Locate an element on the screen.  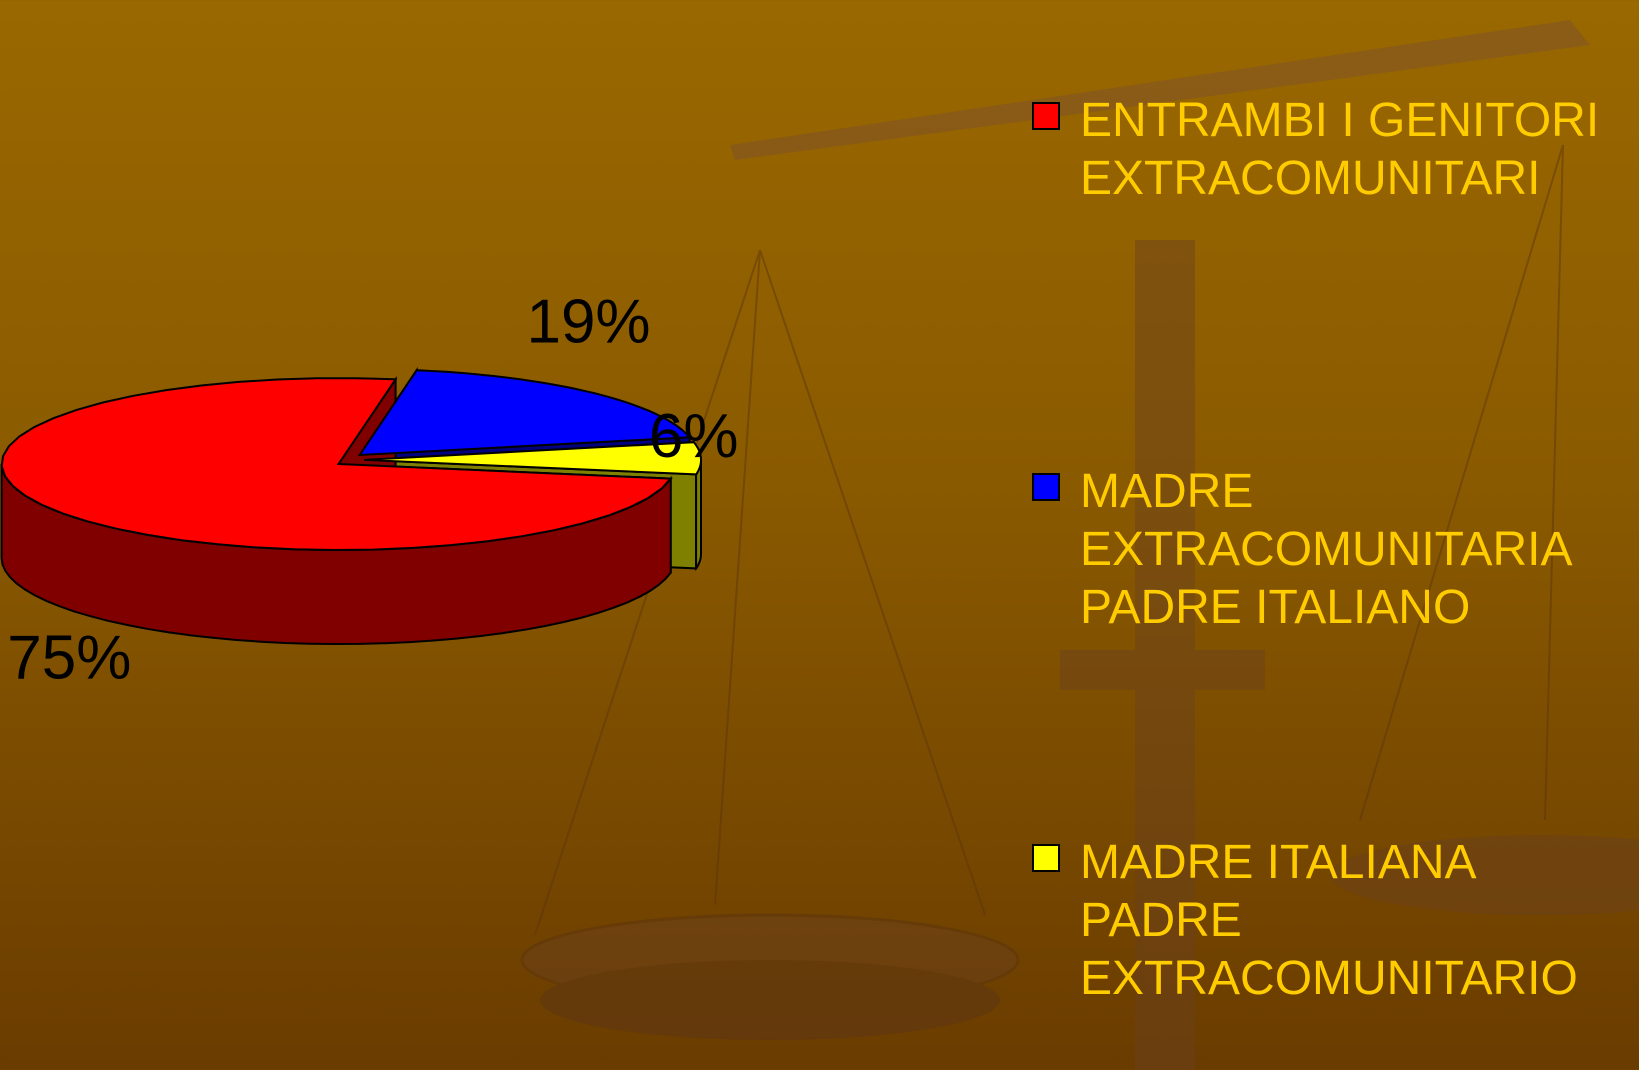
value-label: 75% is located at coordinates (69, 658).